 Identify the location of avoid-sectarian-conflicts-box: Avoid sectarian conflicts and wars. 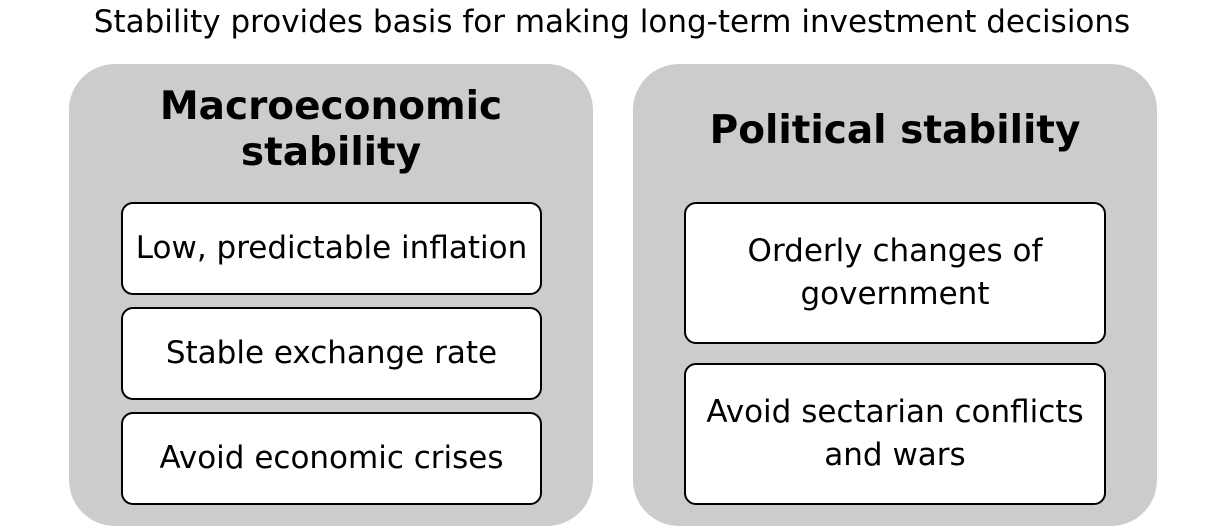
(895, 434).